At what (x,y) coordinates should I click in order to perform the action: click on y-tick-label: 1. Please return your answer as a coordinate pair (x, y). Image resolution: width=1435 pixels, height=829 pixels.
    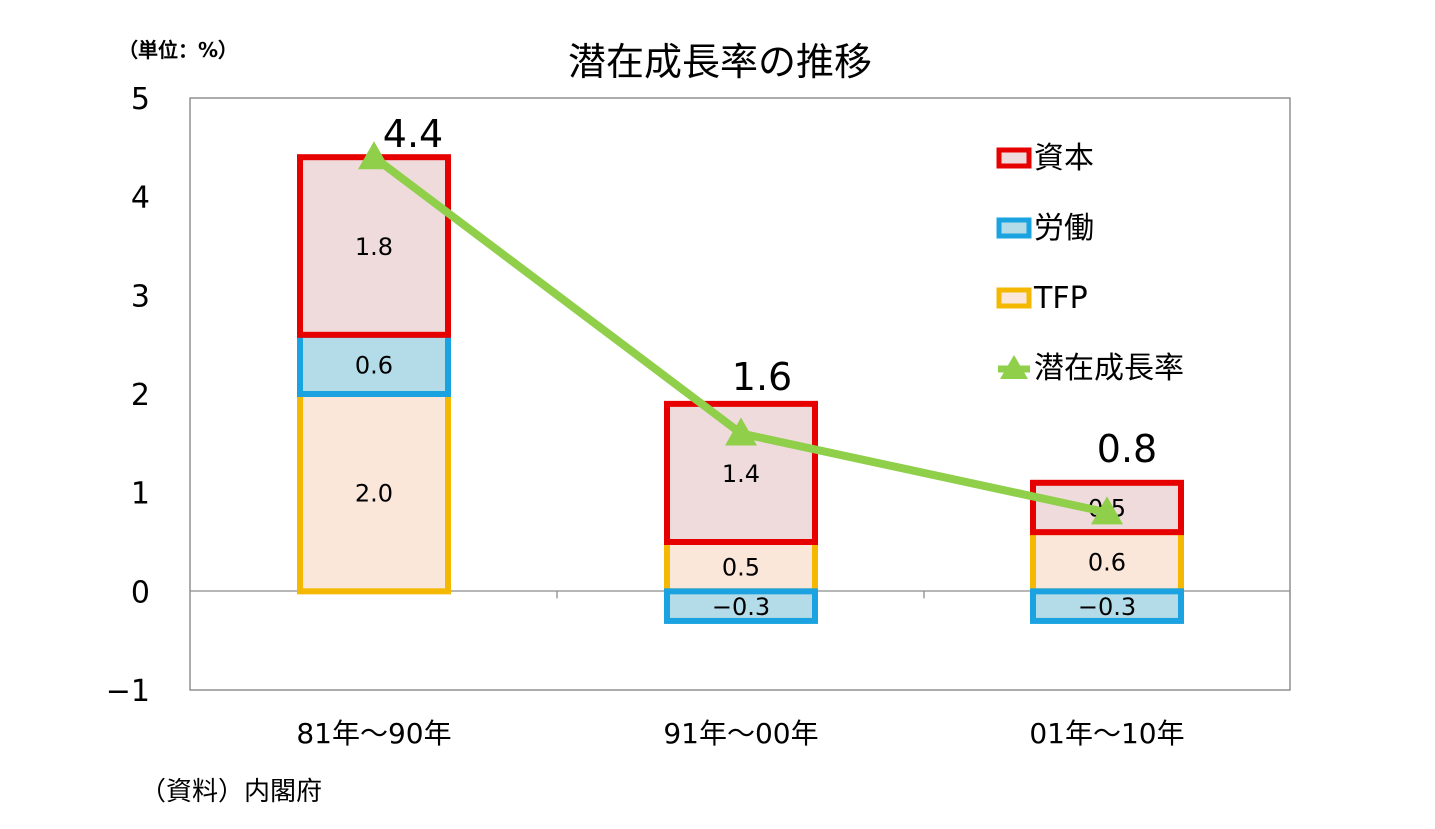
    Looking at the image, I should click on (140, 494).